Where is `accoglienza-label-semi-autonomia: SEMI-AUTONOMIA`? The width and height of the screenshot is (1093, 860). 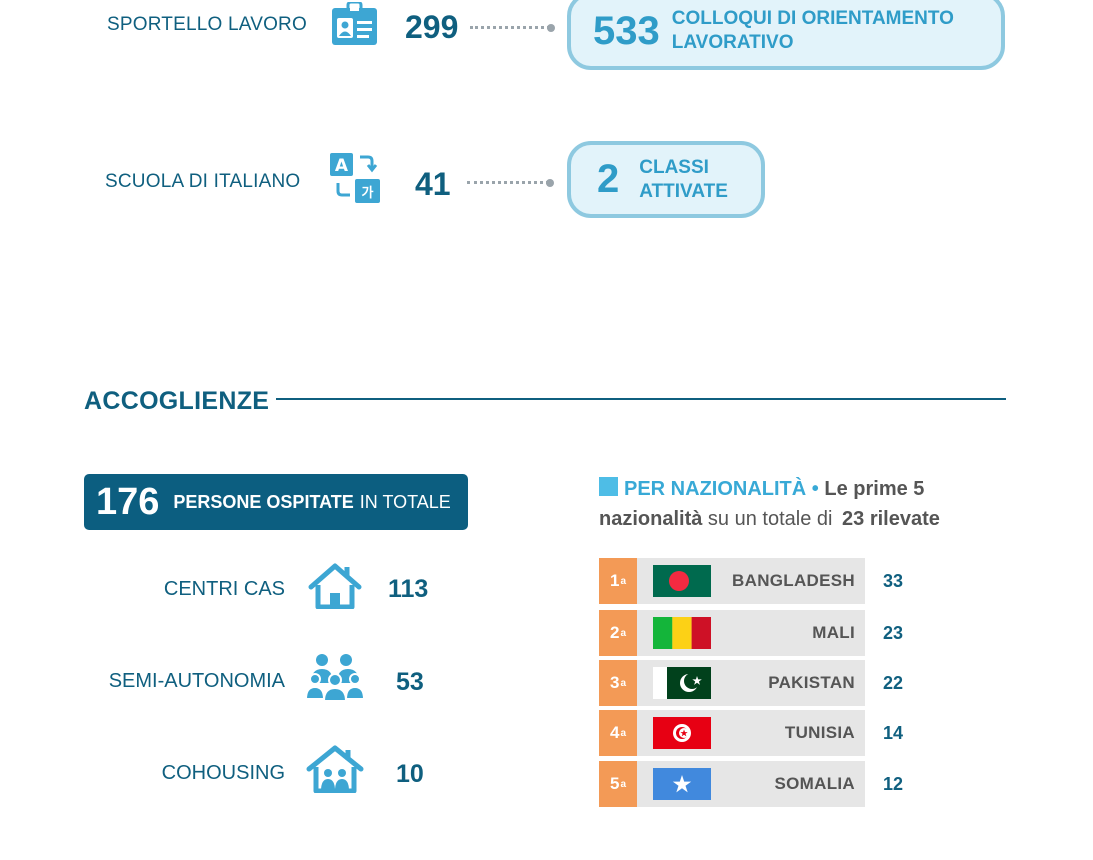
accoglienza-label-semi-autonomia: SEMI-AUTONOMIA is located at coordinates (196, 681).